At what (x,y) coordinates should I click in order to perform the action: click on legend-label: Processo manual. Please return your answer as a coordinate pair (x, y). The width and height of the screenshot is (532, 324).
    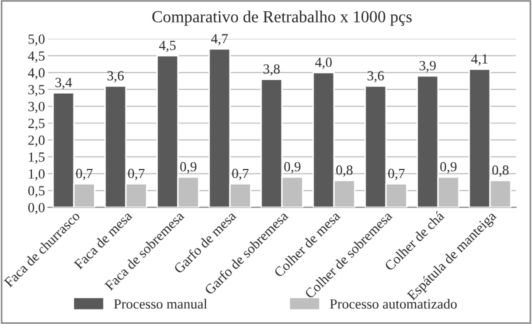
    Looking at the image, I should click on (161, 303).